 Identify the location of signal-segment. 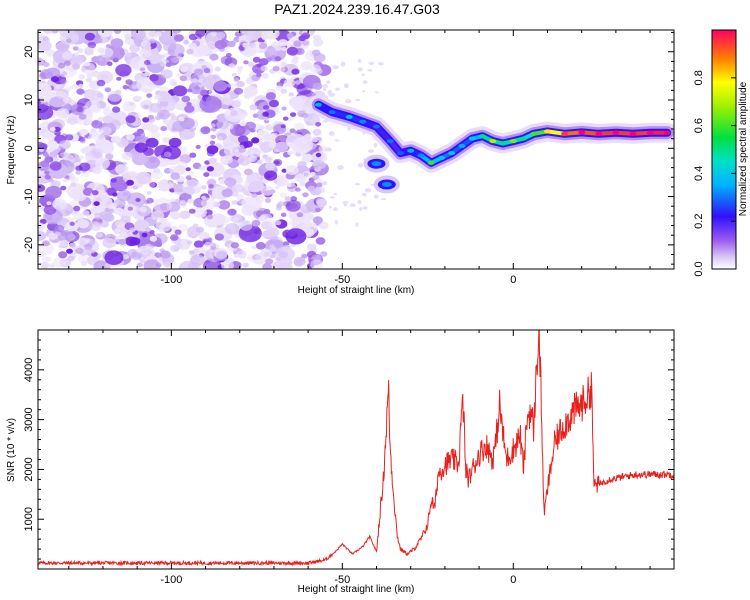
(383, 134).